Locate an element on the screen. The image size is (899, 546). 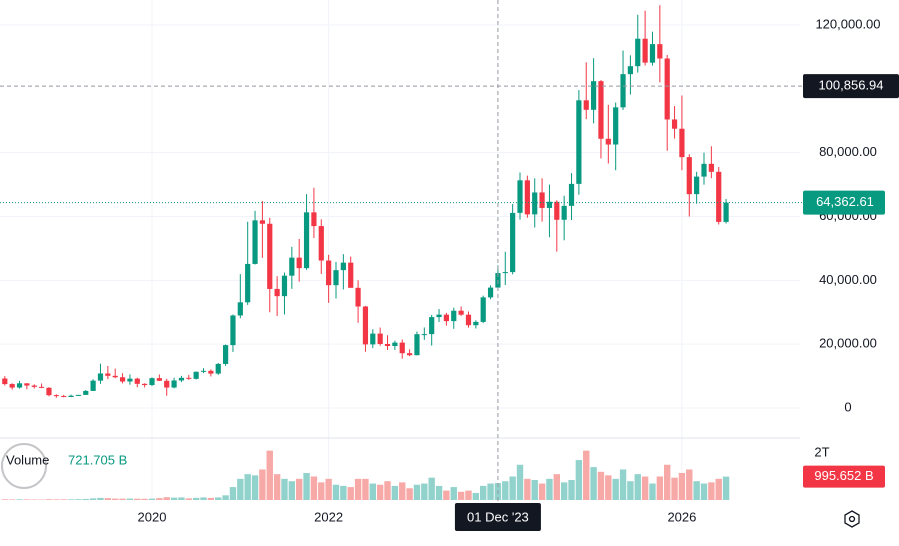
settings-dot is located at coordinates (852, 519).